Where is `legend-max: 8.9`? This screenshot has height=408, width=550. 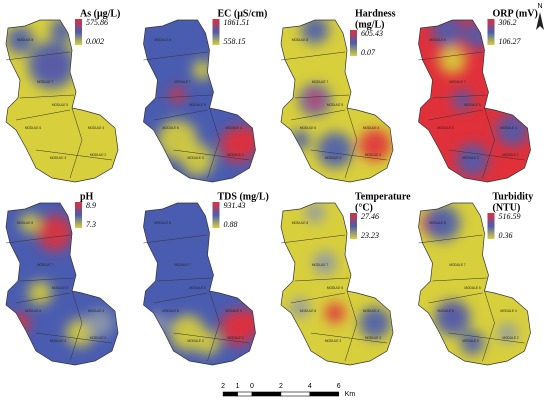 legend-max: 8.9 is located at coordinates (91, 205).